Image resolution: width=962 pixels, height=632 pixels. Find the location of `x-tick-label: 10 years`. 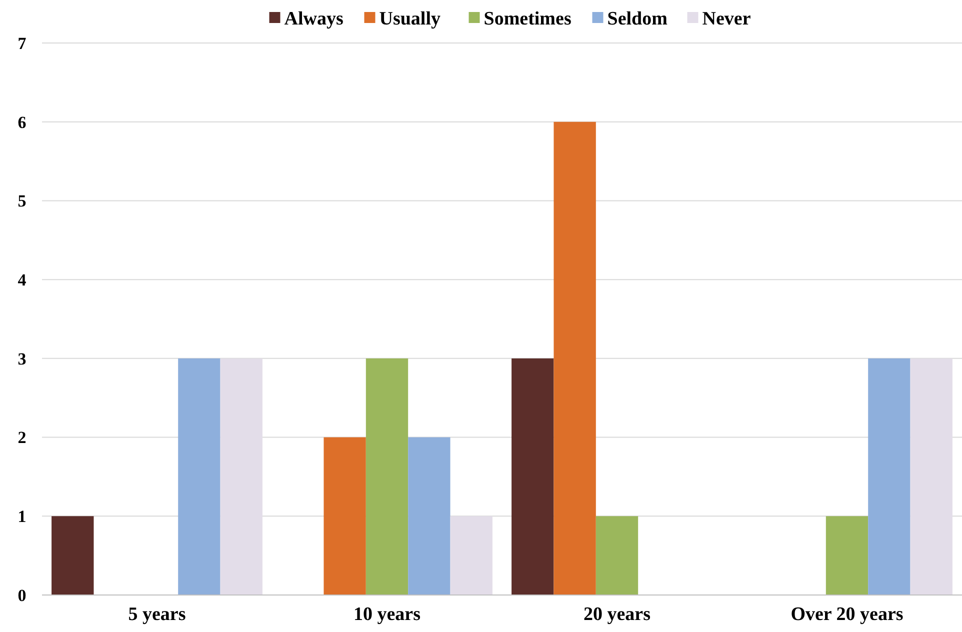

x-tick-label: 10 years is located at coordinates (387, 614).